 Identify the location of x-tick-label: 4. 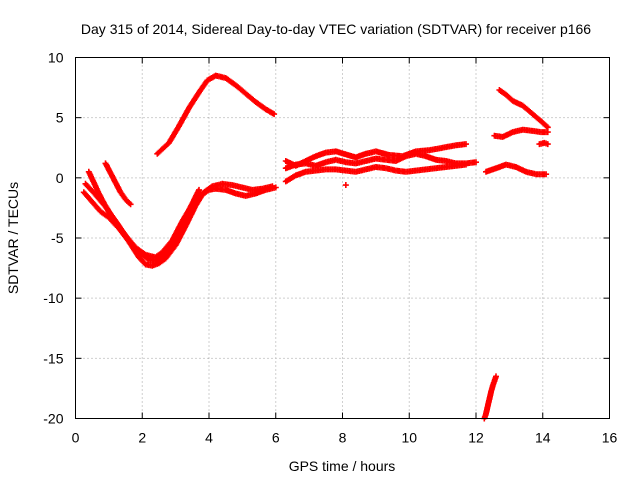
(209, 438).